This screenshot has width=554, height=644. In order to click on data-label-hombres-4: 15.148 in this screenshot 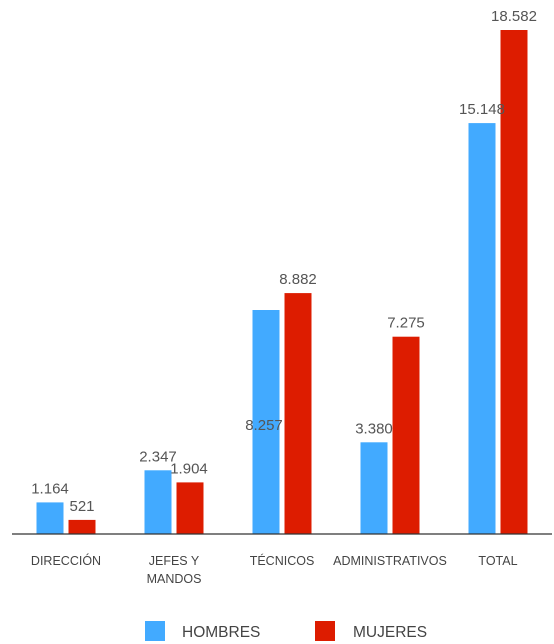, I will do `click(482, 109)`.